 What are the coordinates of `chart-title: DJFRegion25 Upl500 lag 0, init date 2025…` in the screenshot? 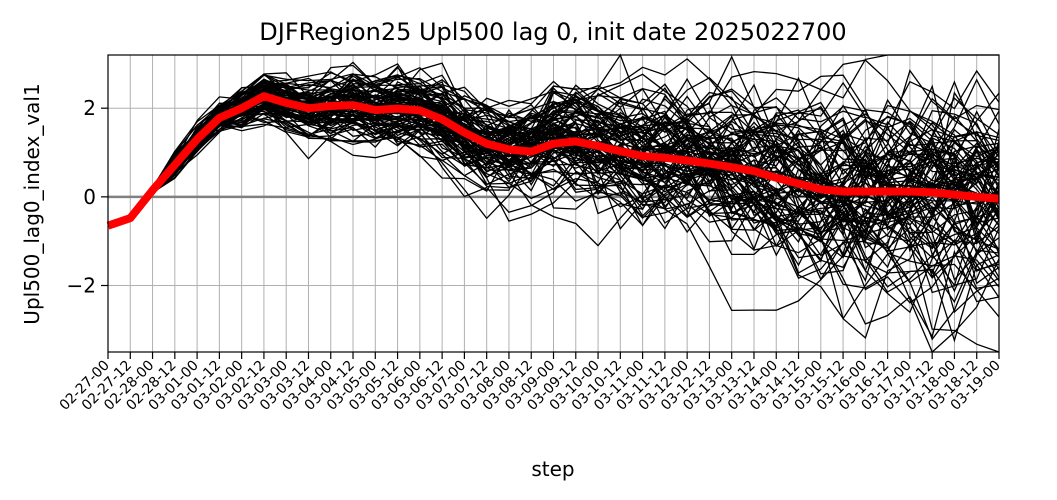 It's located at (552, 32).